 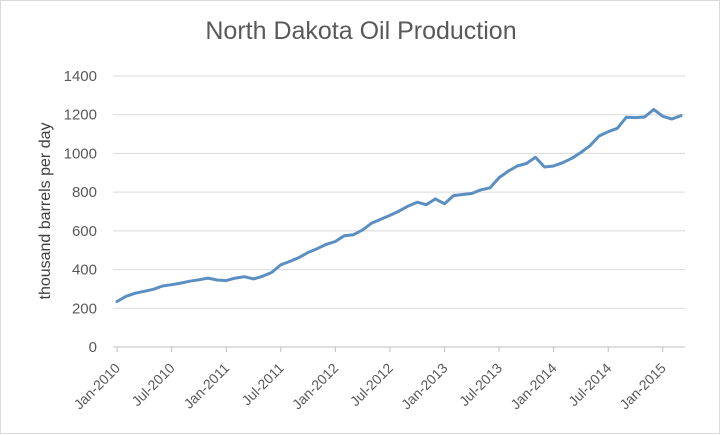 I want to click on x-tick-label: Jan-2012, so click(x=315, y=386).